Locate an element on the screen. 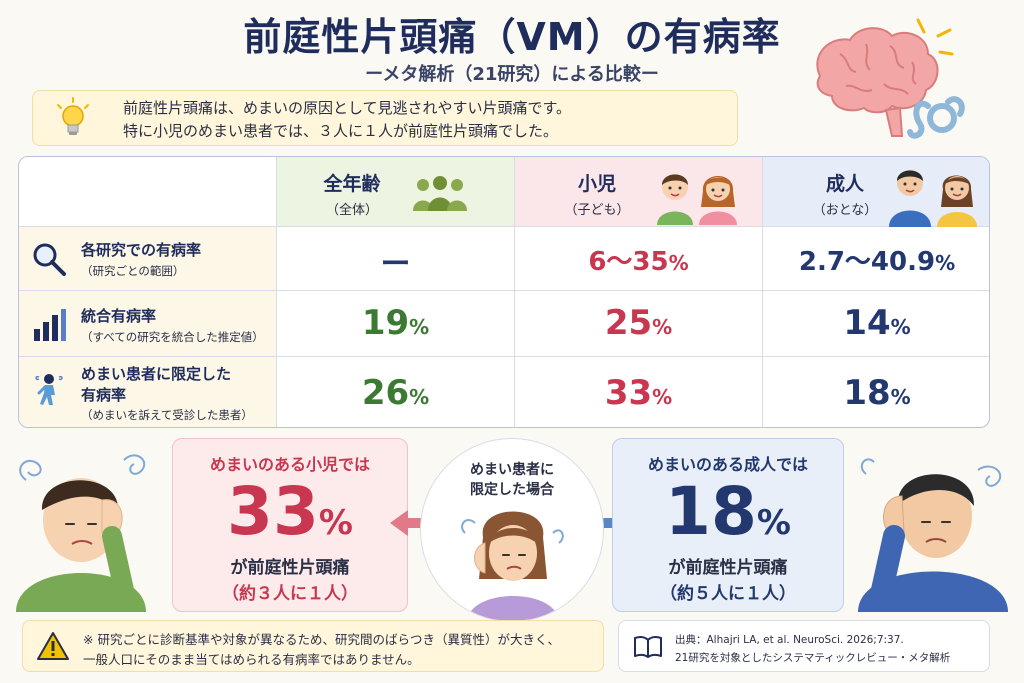 The width and height of the screenshot is (1024, 683). cell-all-dizzy: 26% is located at coordinates (396, 392).